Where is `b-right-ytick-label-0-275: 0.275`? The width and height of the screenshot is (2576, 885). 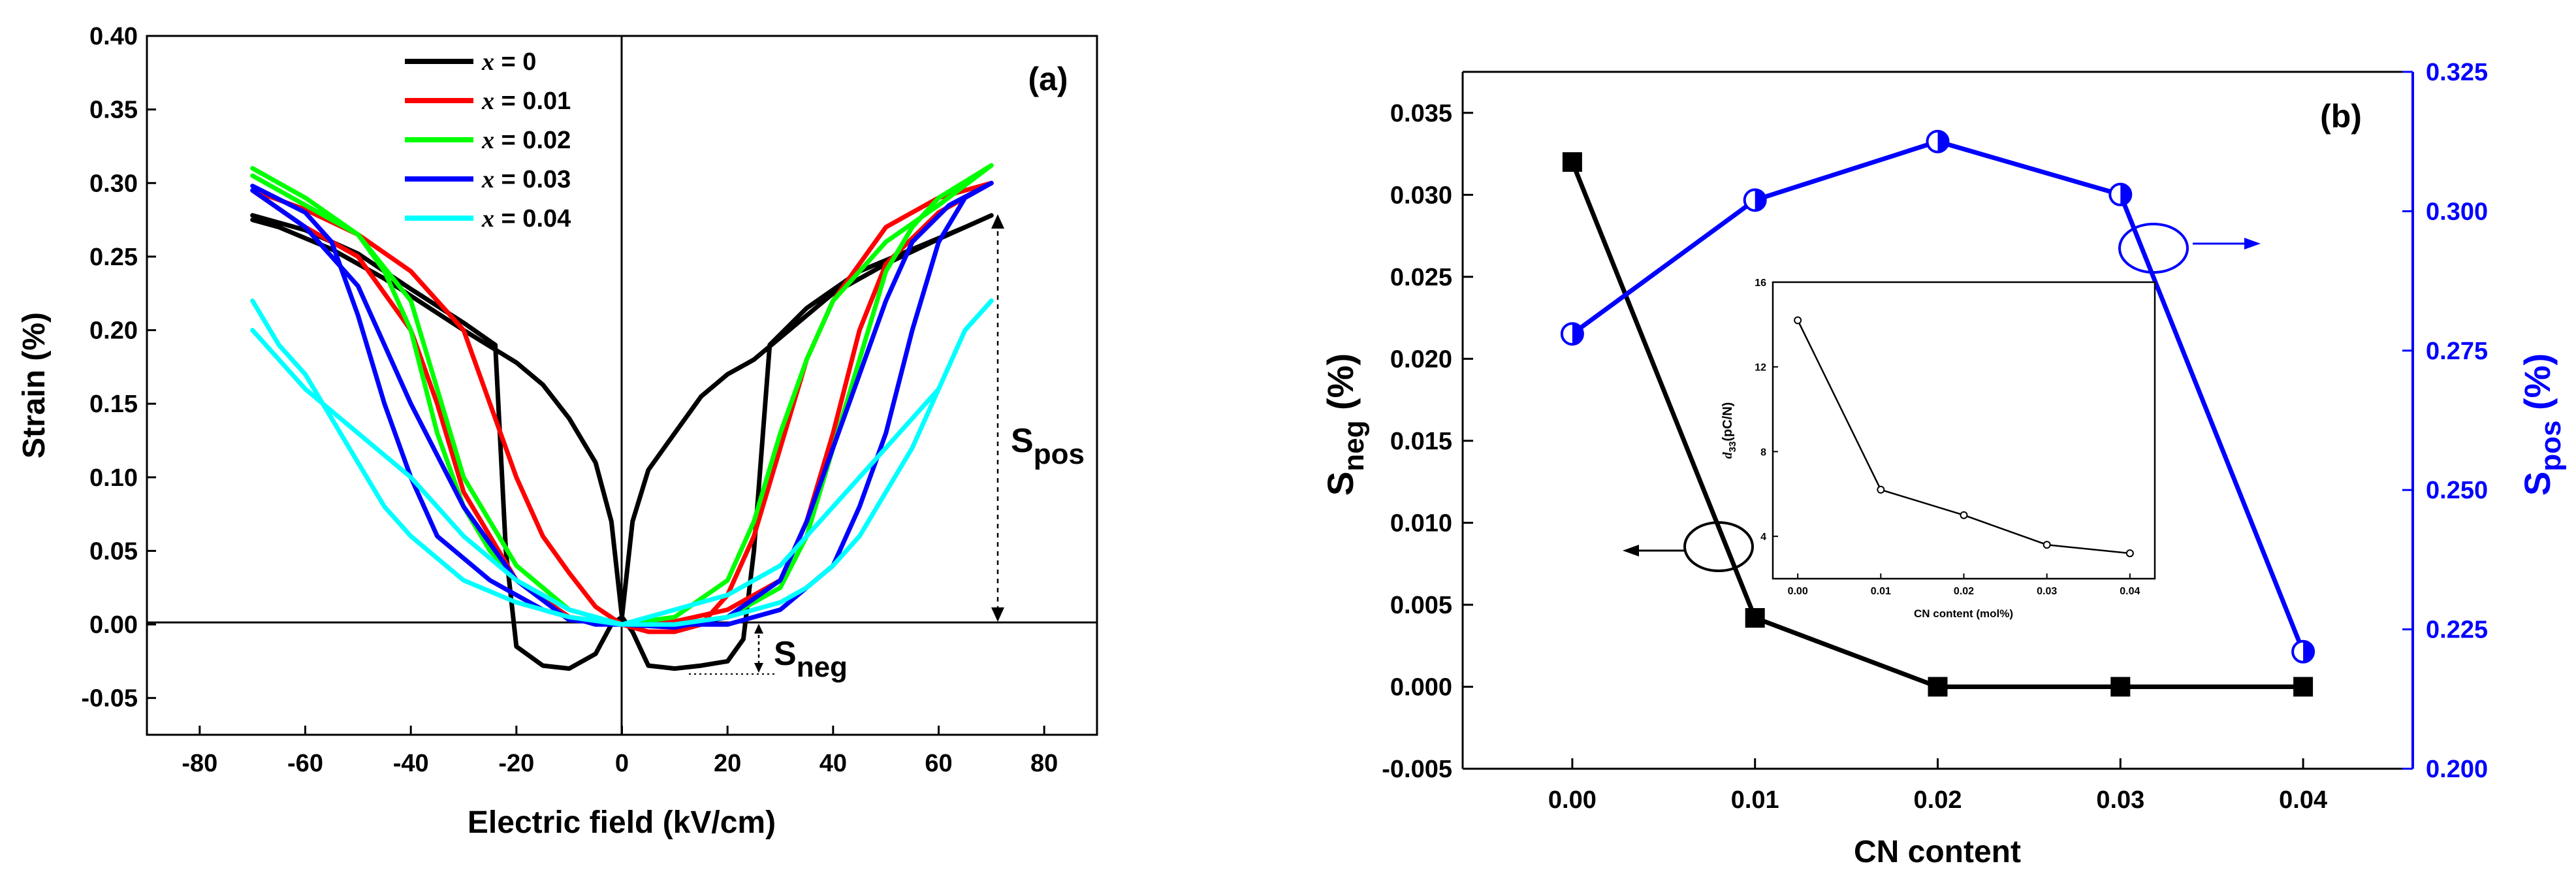 b-right-ytick-label-0-275: 0.275 is located at coordinates (2457, 352).